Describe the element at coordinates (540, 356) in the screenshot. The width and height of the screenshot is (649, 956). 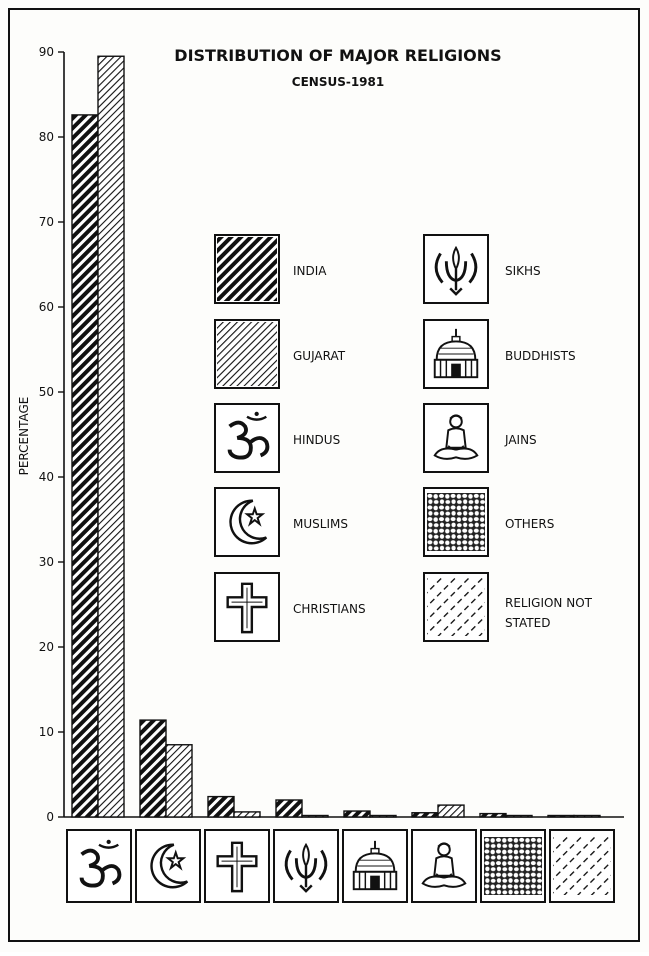
I see `legend-label-buddhists: BUDDHISTS` at that location.